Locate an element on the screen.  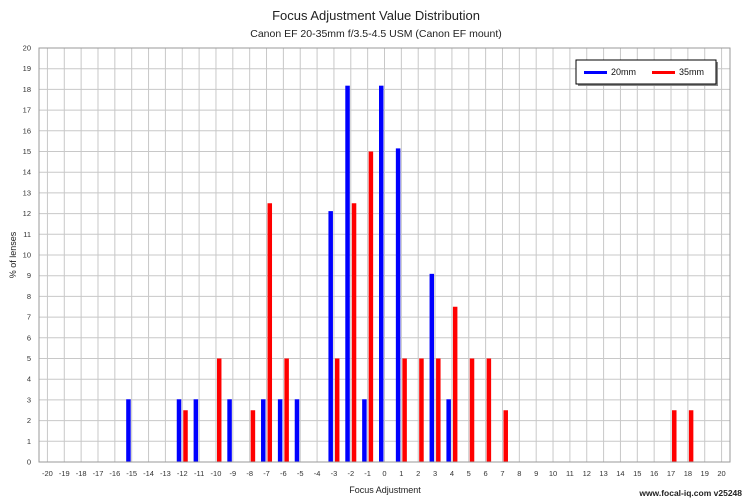
x-tick-label: -3 is located at coordinates (334, 473).